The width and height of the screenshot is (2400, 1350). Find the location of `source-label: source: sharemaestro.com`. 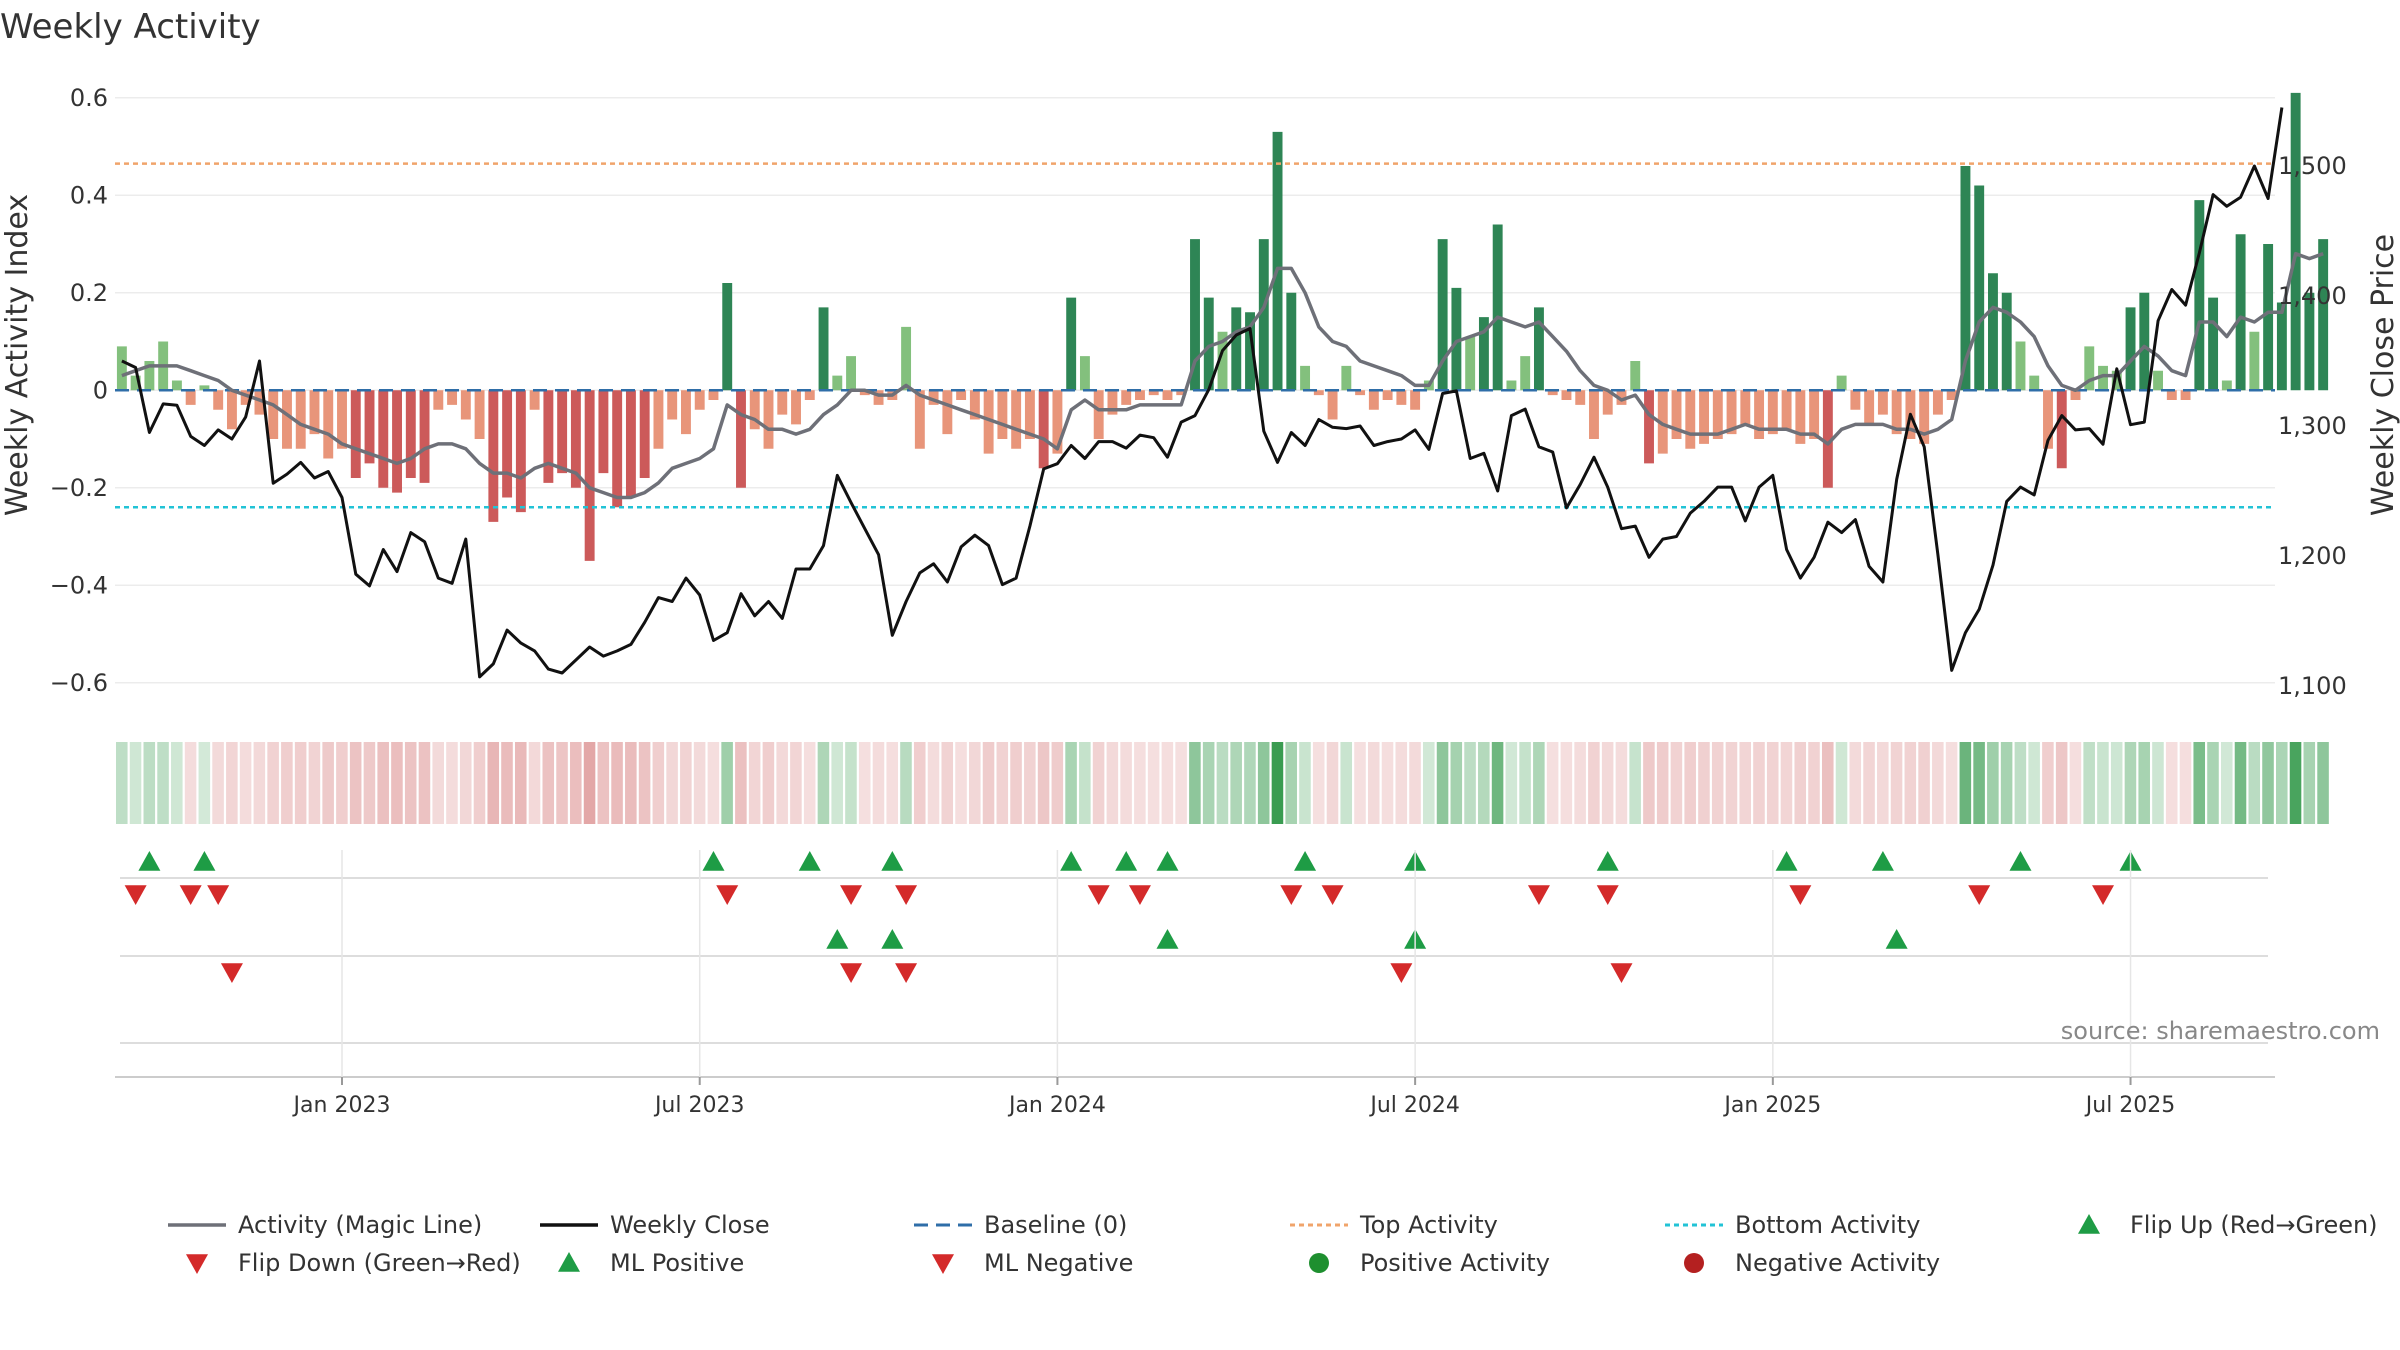

source-label: source: sharemaestro.com is located at coordinates (2220, 1031).